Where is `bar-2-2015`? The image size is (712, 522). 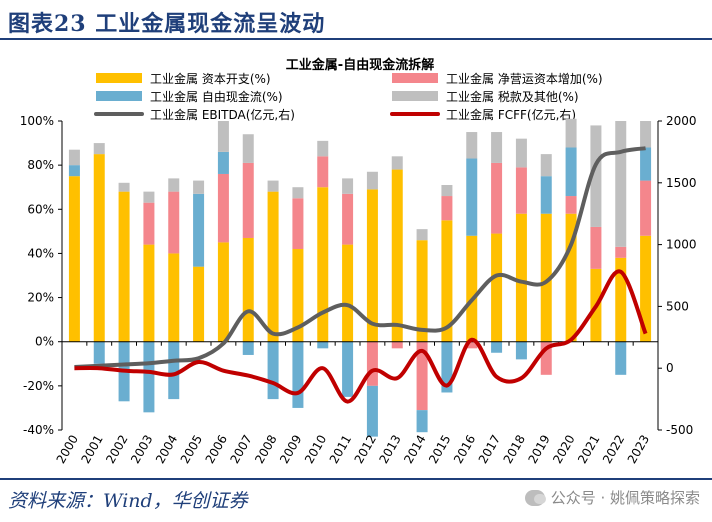 bar-2-2015 is located at coordinates (447, 208).